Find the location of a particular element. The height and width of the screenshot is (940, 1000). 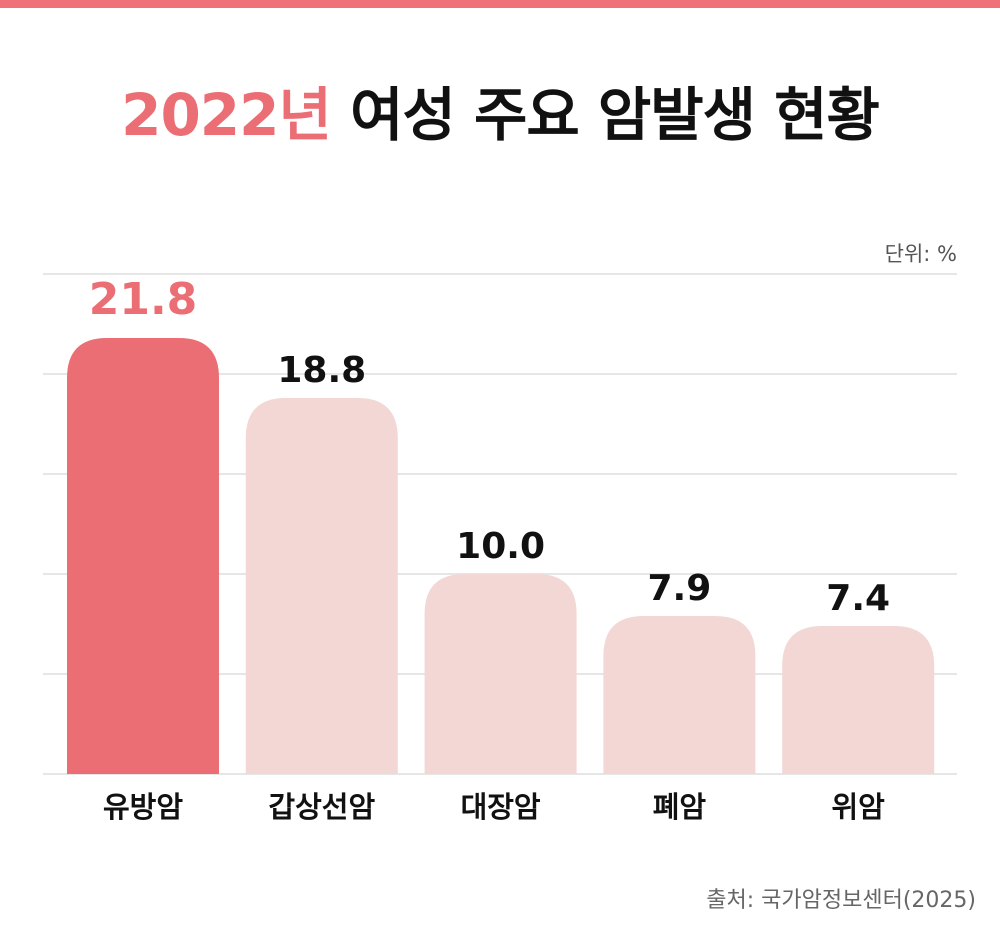

page-title: 2022년 여성 주요 암발생 현황 is located at coordinates (500, 110).